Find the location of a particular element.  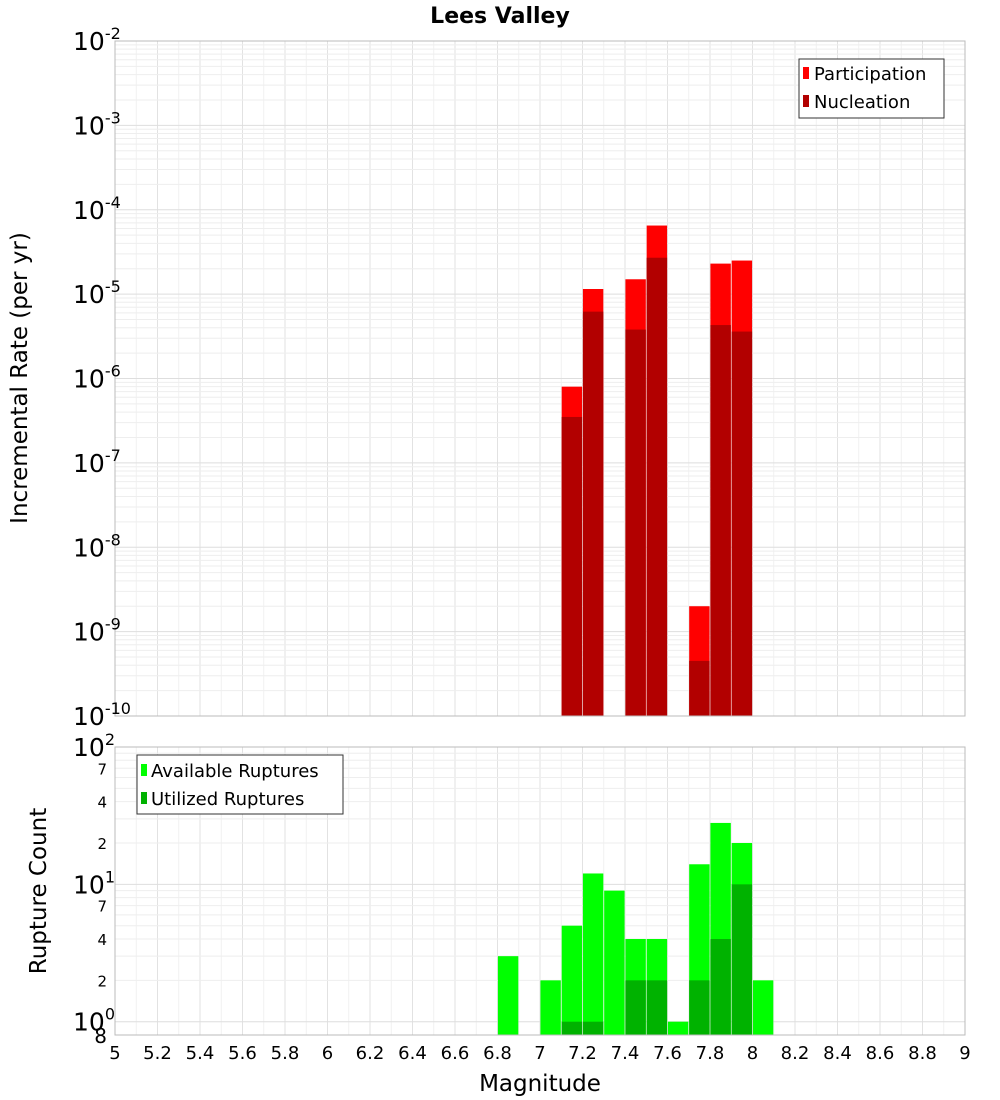

rate-y-tick-label: 10⁻⁵ is located at coordinates (97, 293).